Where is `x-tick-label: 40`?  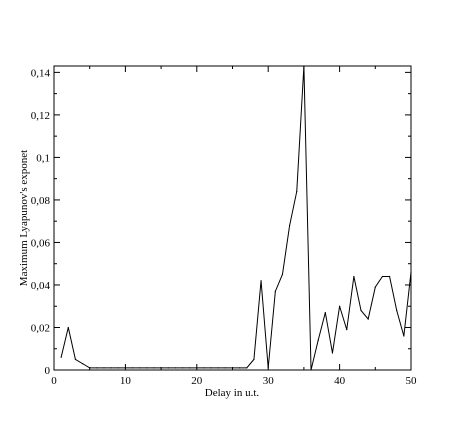
x-tick-label: 40 is located at coordinates (340, 381).